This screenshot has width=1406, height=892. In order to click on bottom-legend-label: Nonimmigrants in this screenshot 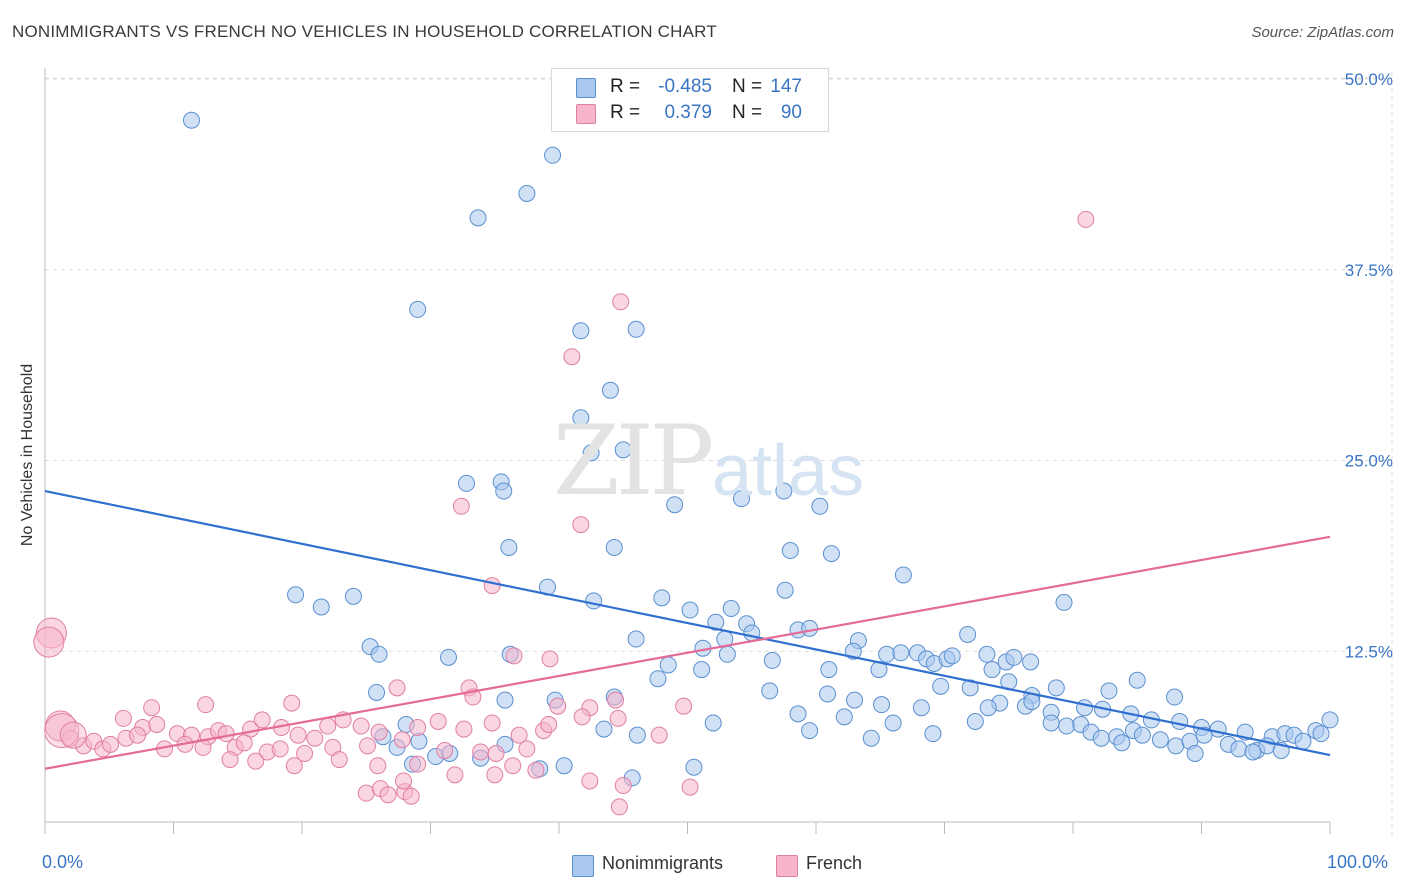, I will do `click(663, 863)`.